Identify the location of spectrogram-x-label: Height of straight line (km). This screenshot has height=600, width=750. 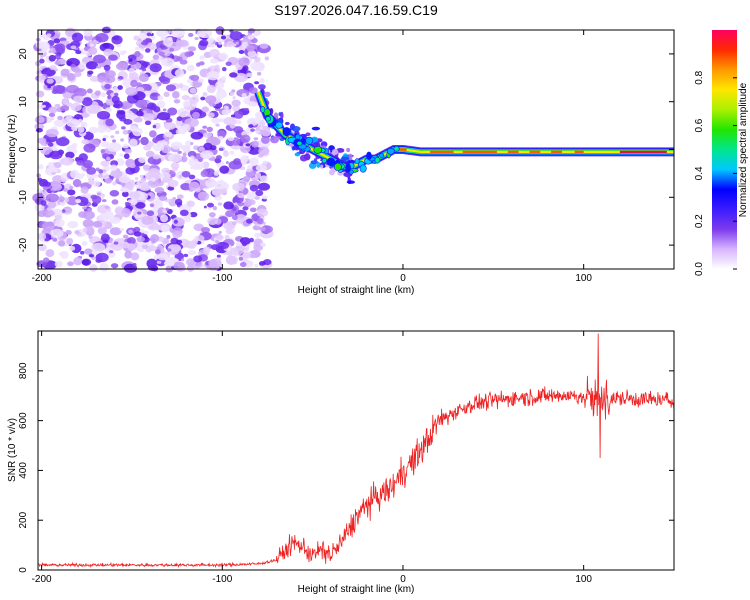
(356, 290).